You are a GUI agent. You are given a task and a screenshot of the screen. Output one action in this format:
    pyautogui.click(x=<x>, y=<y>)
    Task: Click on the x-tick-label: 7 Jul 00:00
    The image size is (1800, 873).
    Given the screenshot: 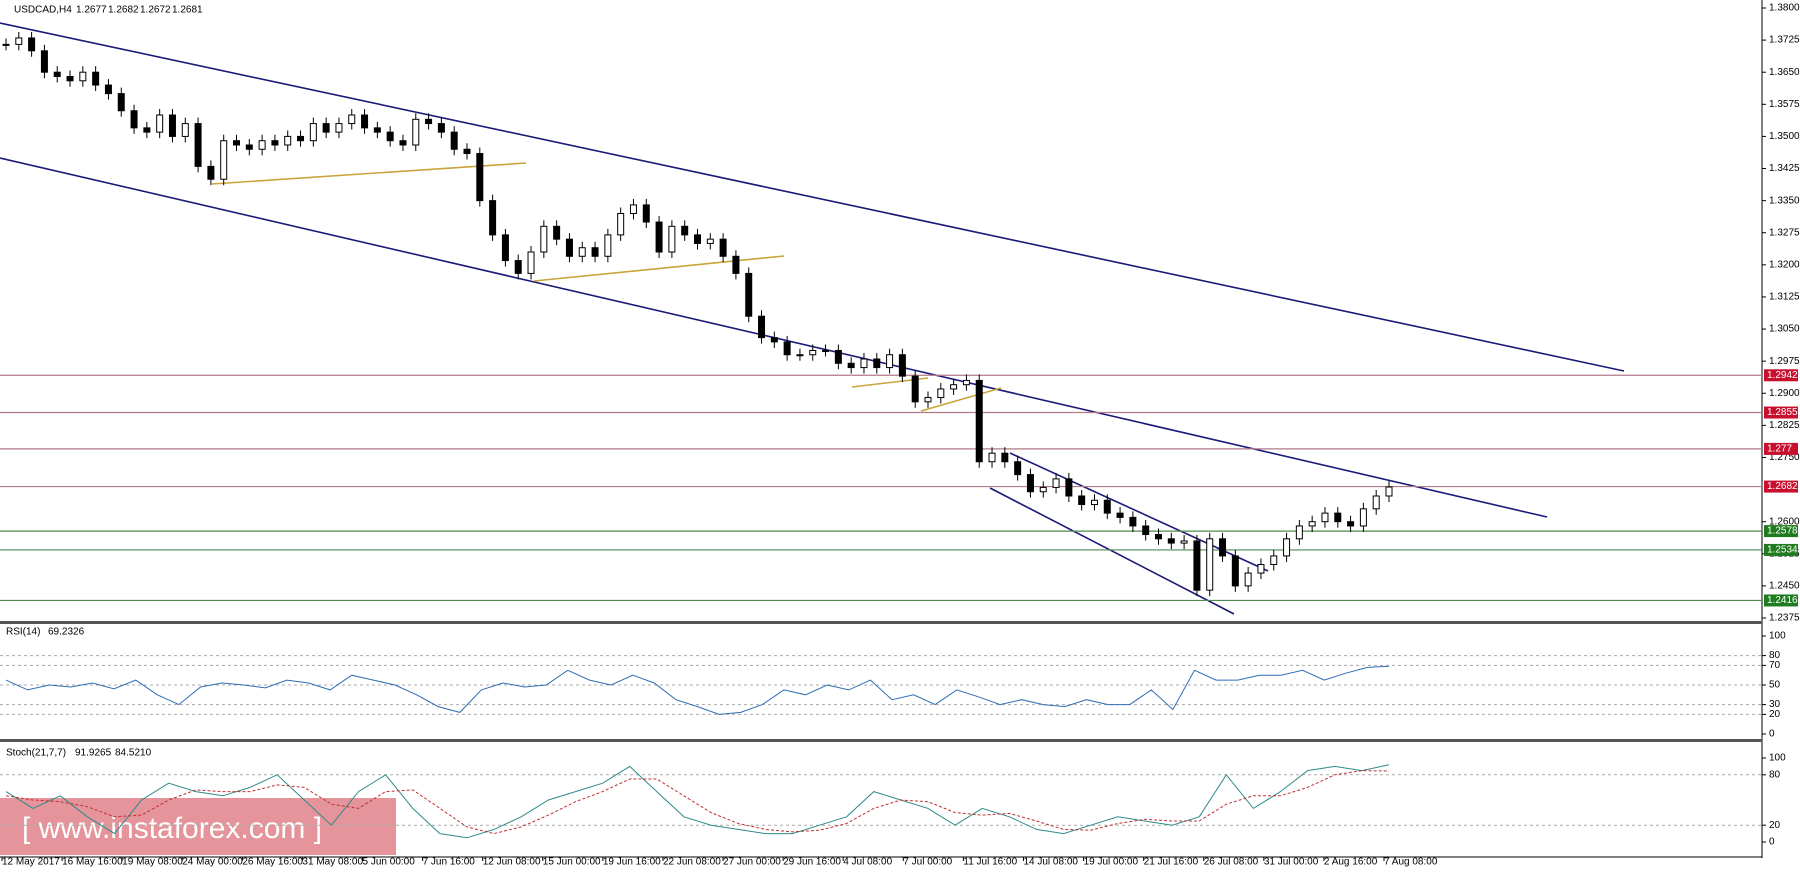 What is the action you would take?
    pyautogui.click(x=927, y=862)
    